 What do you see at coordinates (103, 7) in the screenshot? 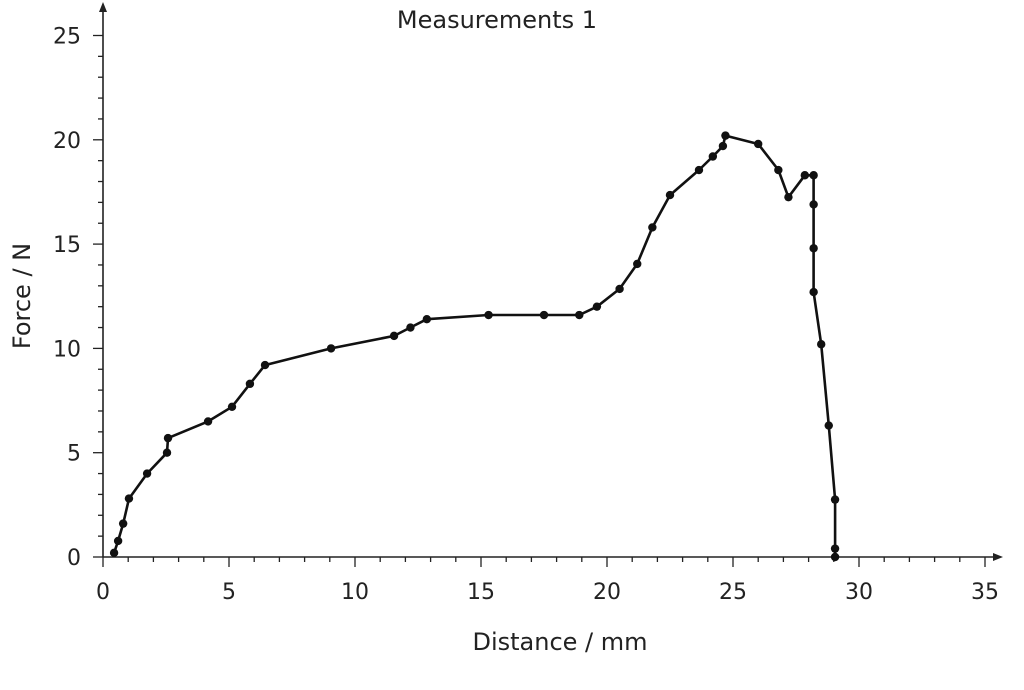
I see `y-axis-arrow` at bounding box center [103, 7].